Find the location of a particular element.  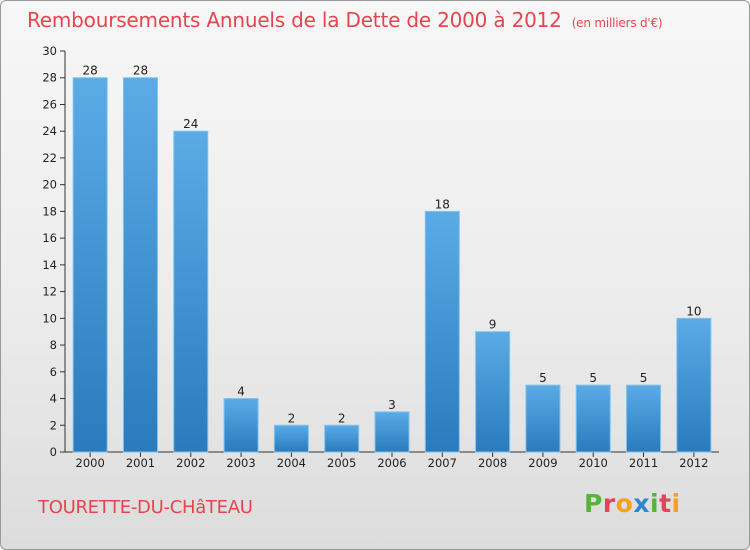

y-tick-label: 22 is located at coordinates (49, 158).